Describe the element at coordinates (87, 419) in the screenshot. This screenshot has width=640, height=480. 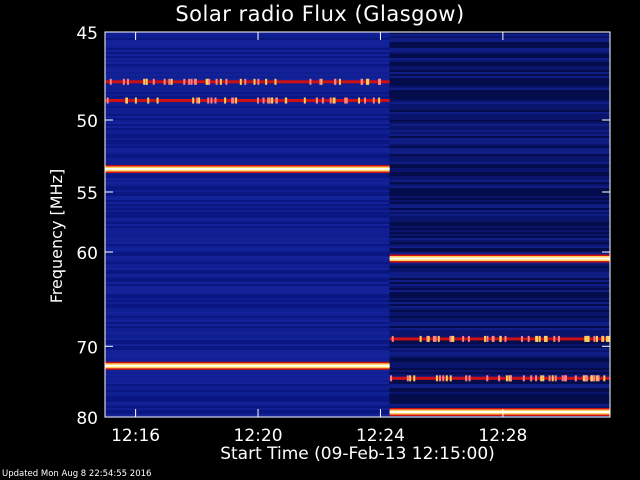
I see `y-tick-label: 80` at that location.